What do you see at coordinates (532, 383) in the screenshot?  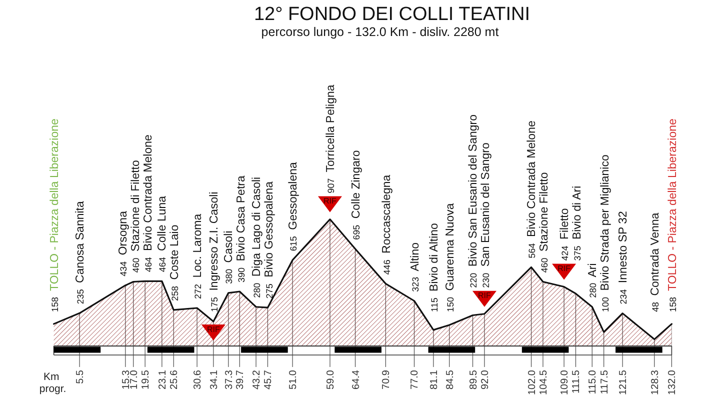 I see `x-tick-label: 102.0` at bounding box center [532, 383].